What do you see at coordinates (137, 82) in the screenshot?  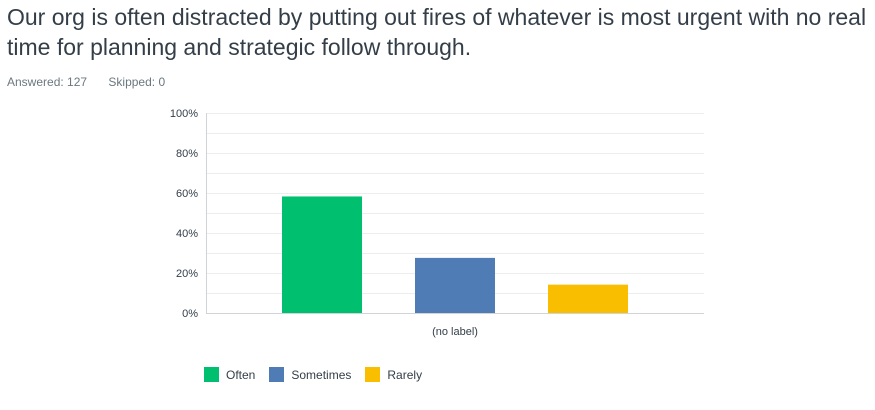 I see `skipped-count: Skipped: 0` at bounding box center [137, 82].